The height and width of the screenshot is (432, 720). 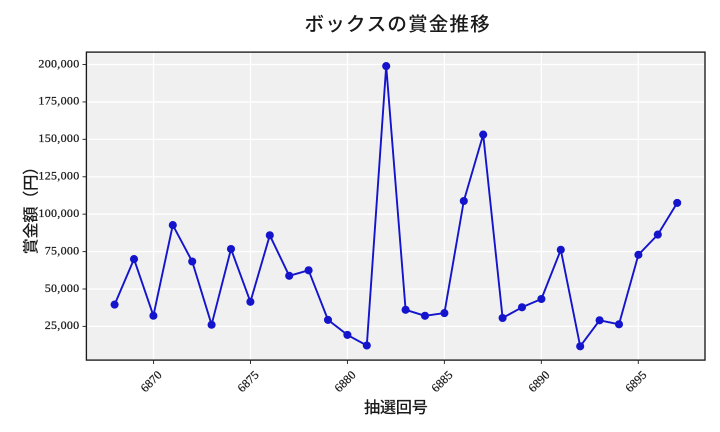 I want to click on svg-text: 25,000, so click(x=62, y=325).